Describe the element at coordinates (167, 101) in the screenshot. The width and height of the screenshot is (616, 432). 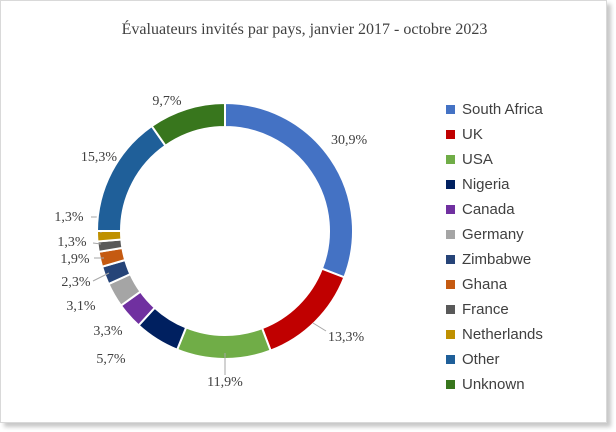
I see `data-label: 9,7%` at that location.